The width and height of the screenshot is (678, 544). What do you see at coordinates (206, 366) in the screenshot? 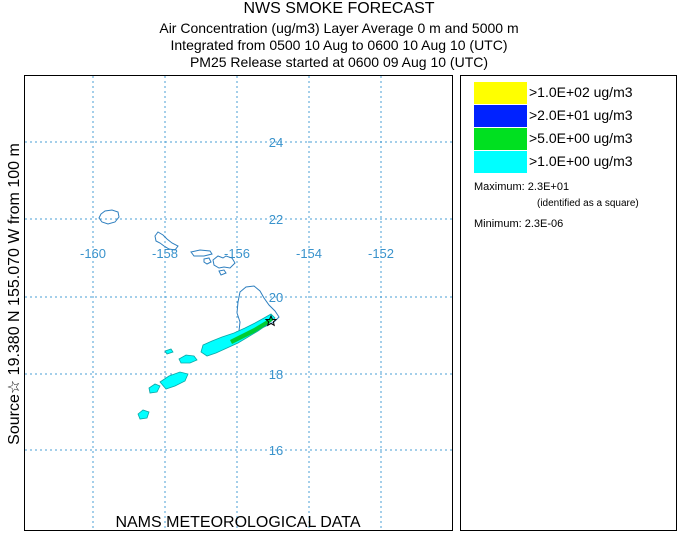
I see `smoke-plume` at bounding box center [206, 366].